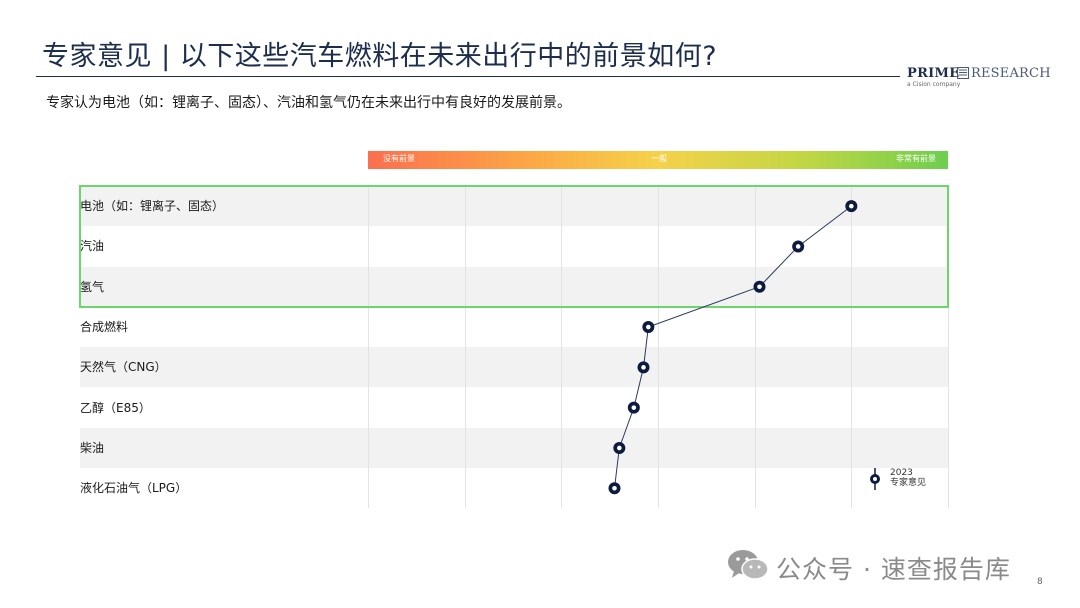 The width and height of the screenshot is (1080, 608). Describe the element at coordinates (893, 569) in the screenshot. I see `watermark-text: 公众号 · 速查报告库` at that location.